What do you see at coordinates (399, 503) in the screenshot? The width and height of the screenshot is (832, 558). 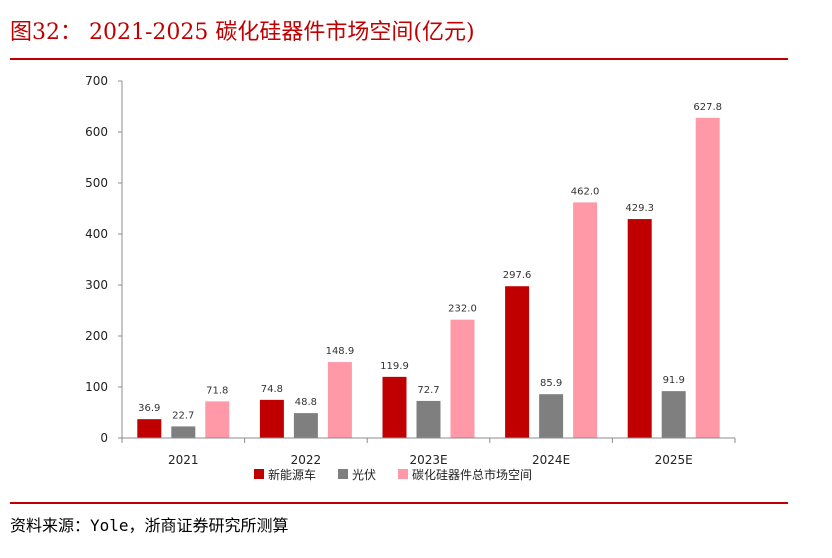 I see `footer-divider` at bounding box center [399, 503].